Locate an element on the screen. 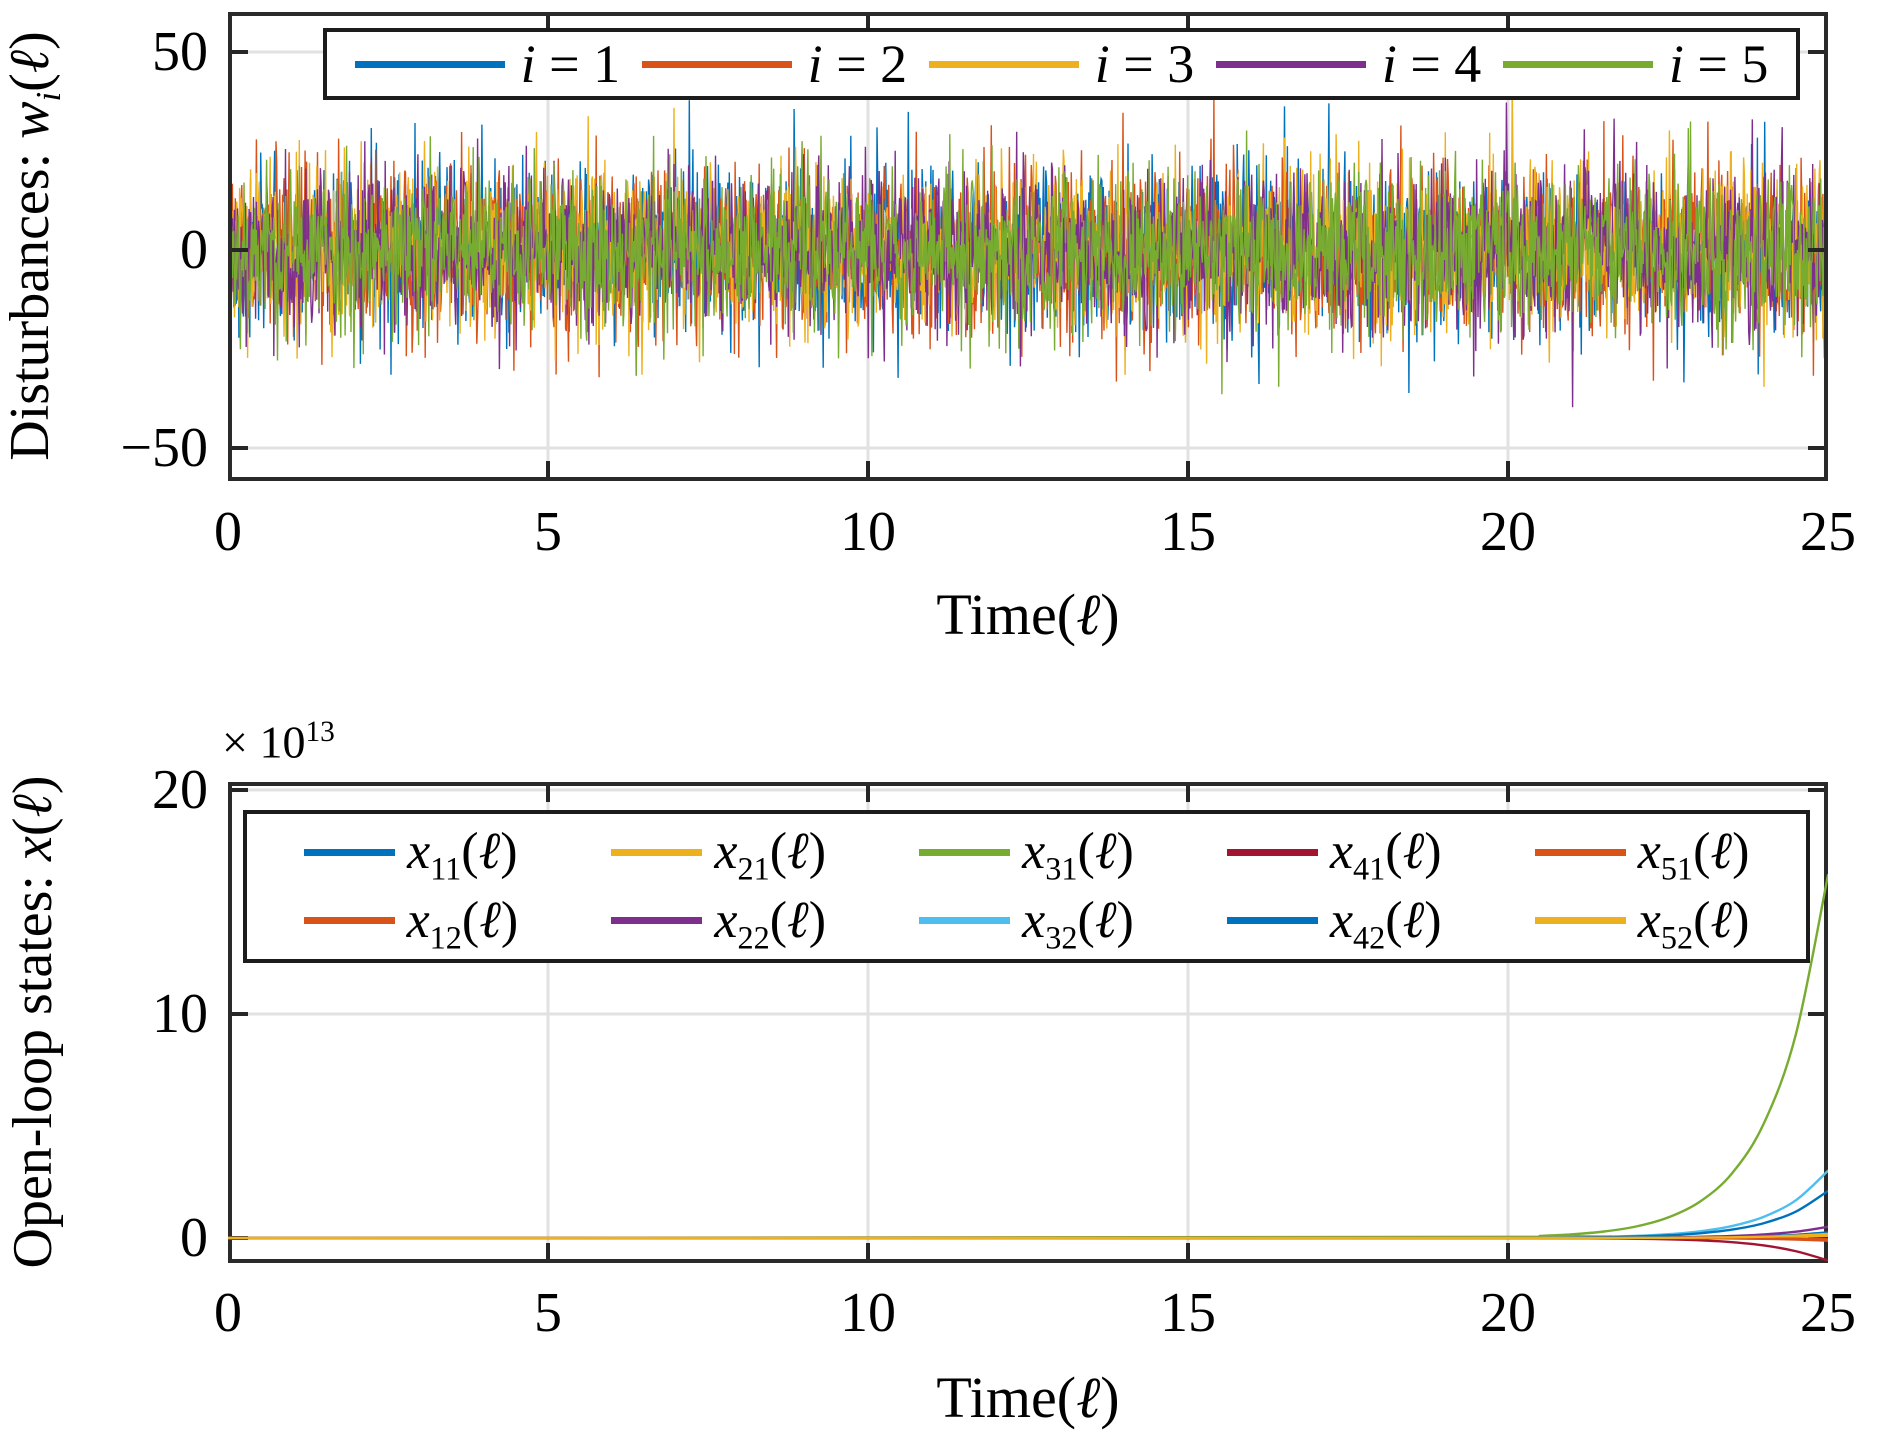 The width and height of the screenshot is (1890, 1437). legend-label: x52(ℓ) is located at coordinates (1693, 923).